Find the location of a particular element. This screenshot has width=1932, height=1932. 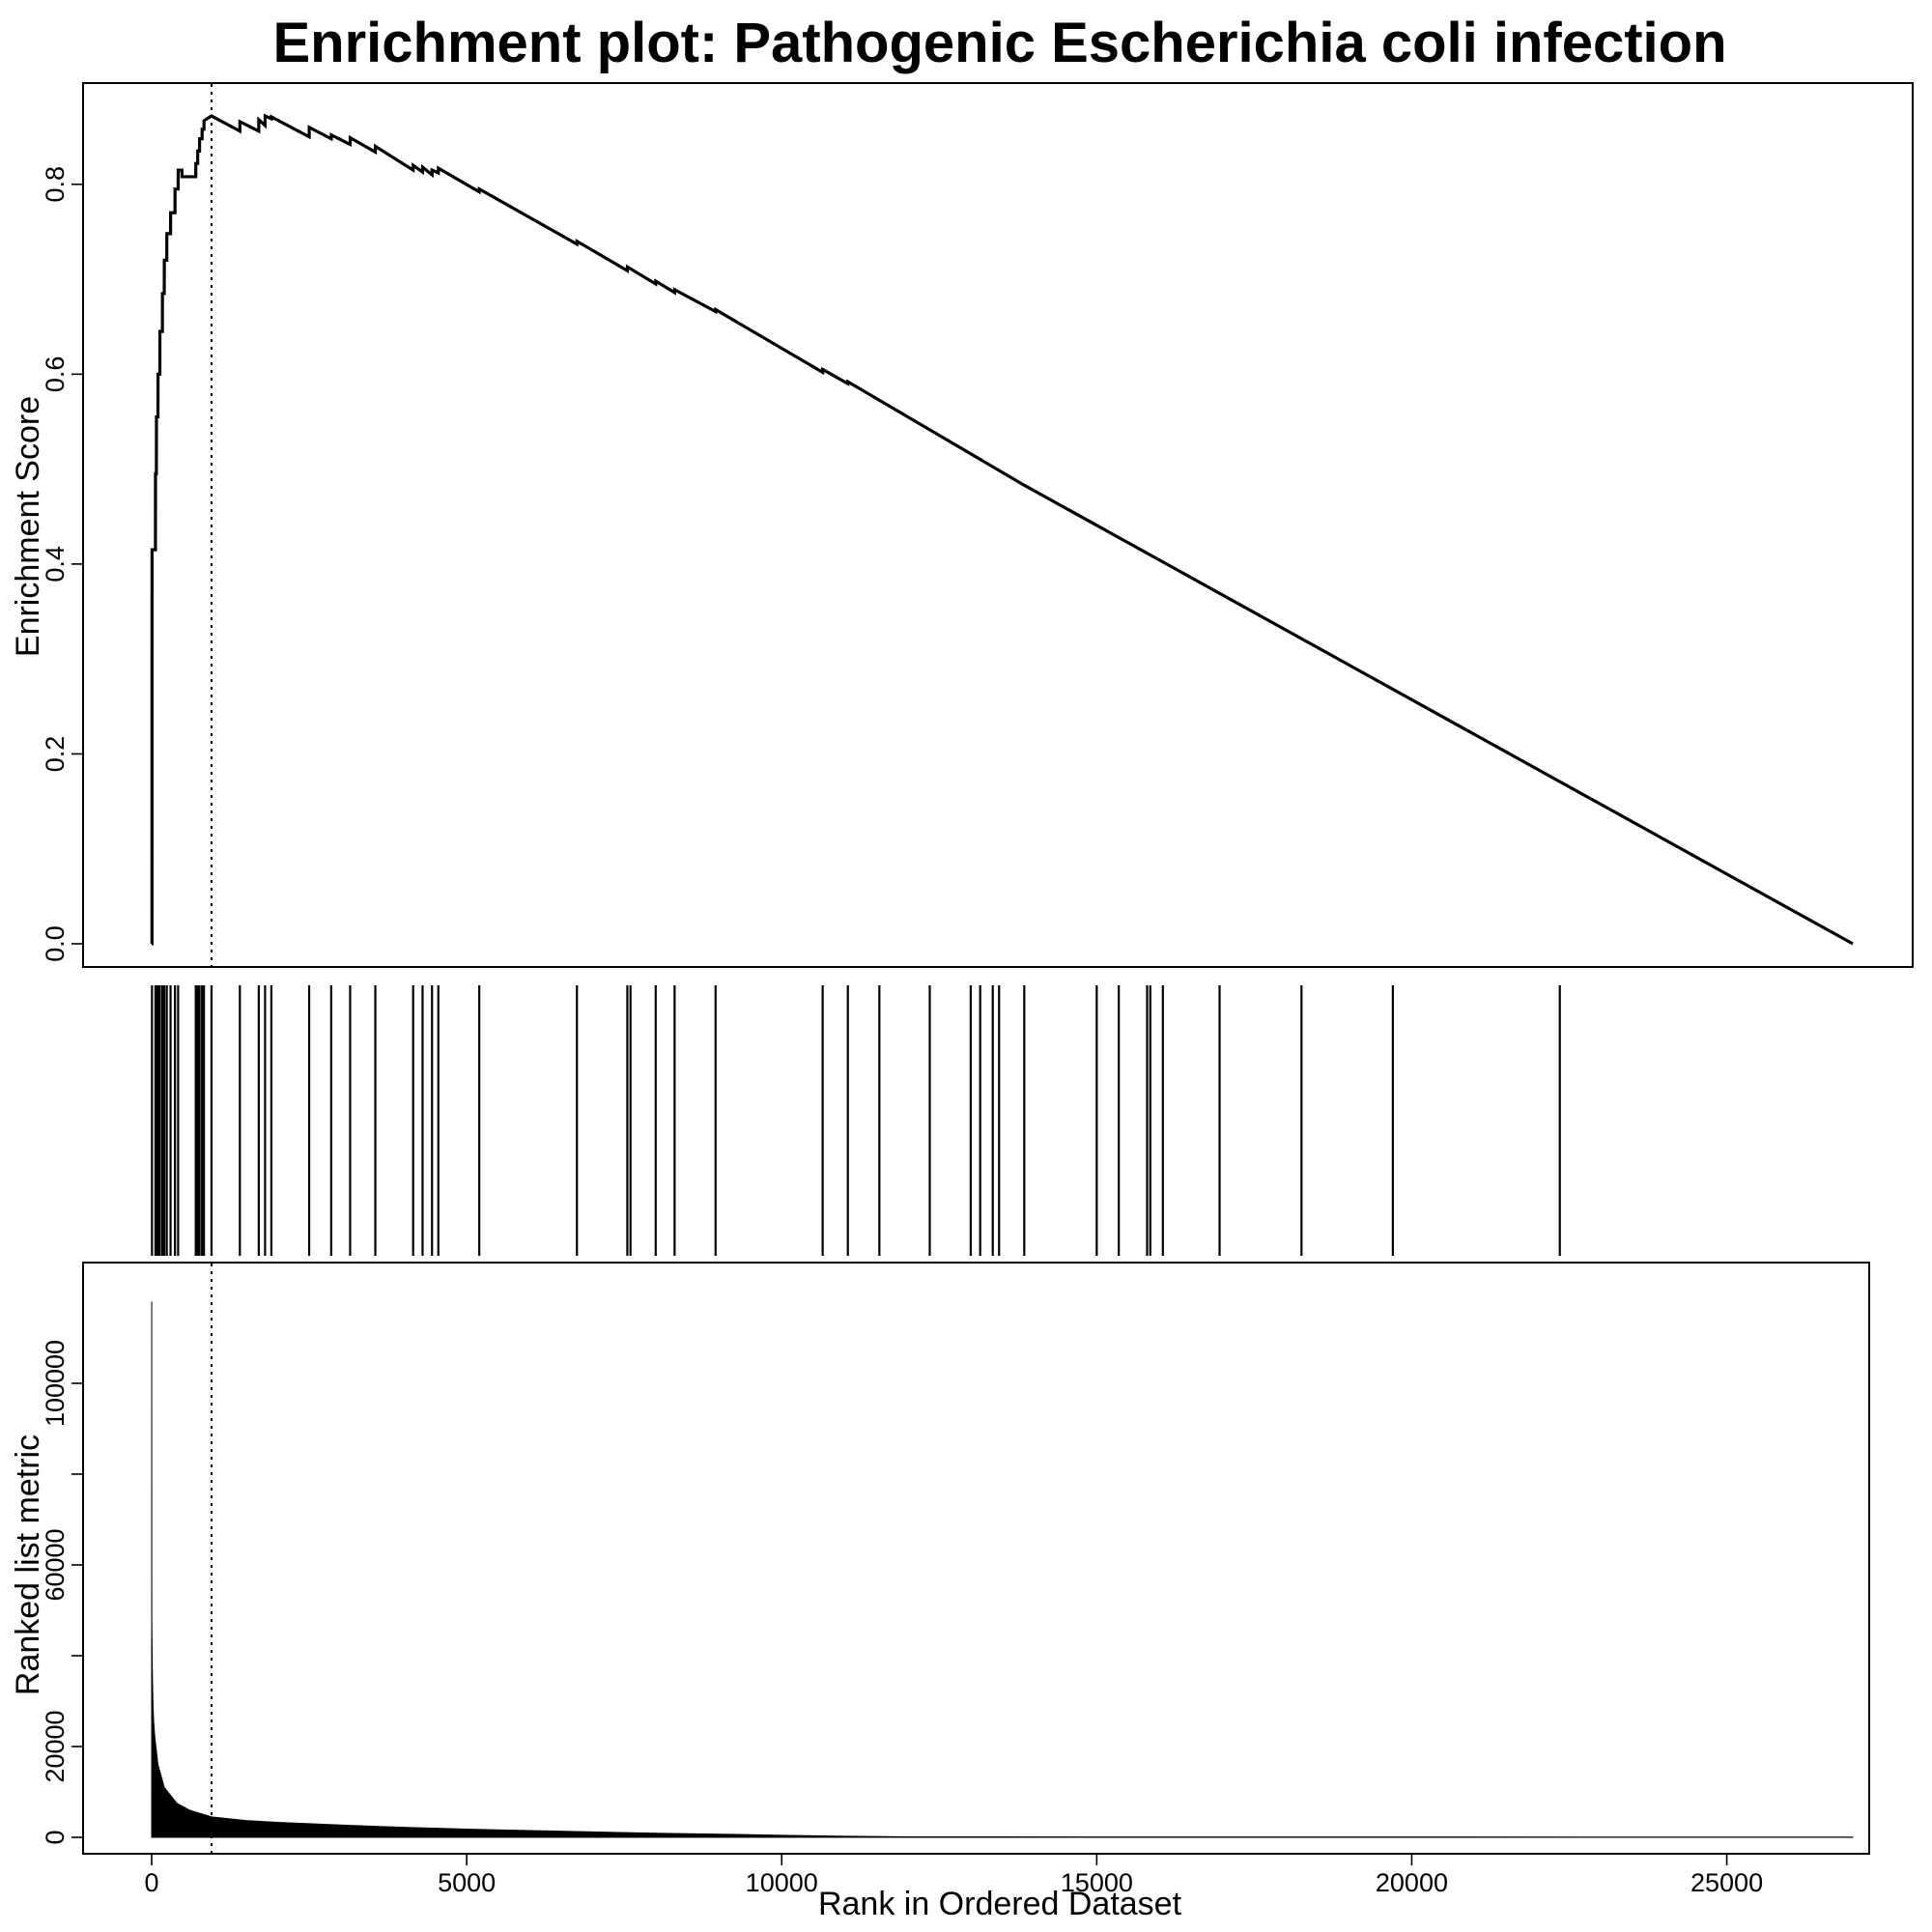

x-tick-label: 20000 is located at coordinates (1412, 1882).